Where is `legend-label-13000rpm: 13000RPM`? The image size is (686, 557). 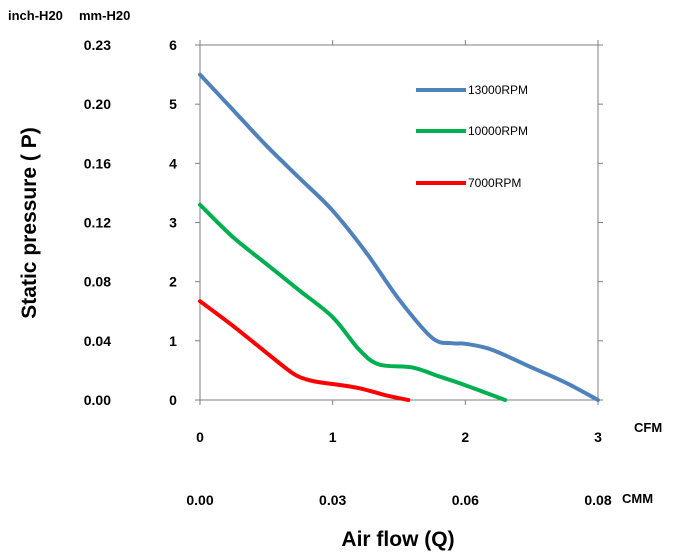 legend-label-13000rpm: 13000RPM is located at coordinates (498, 90).